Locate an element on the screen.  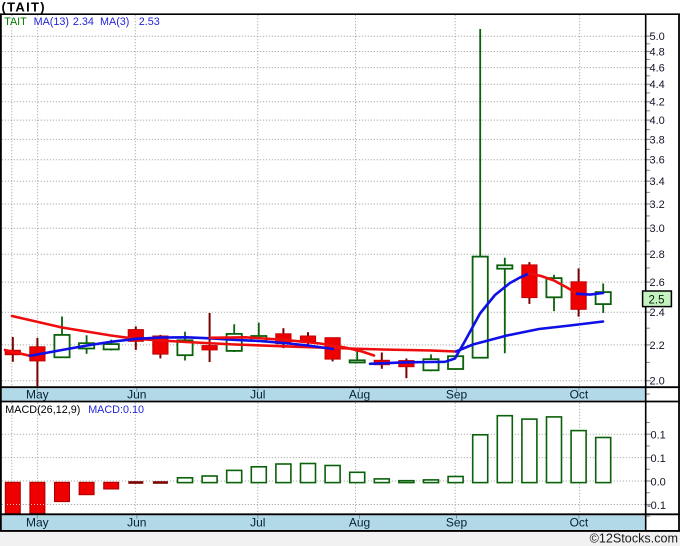
svg-text: 2.8 is located at coordinates (657, 255).